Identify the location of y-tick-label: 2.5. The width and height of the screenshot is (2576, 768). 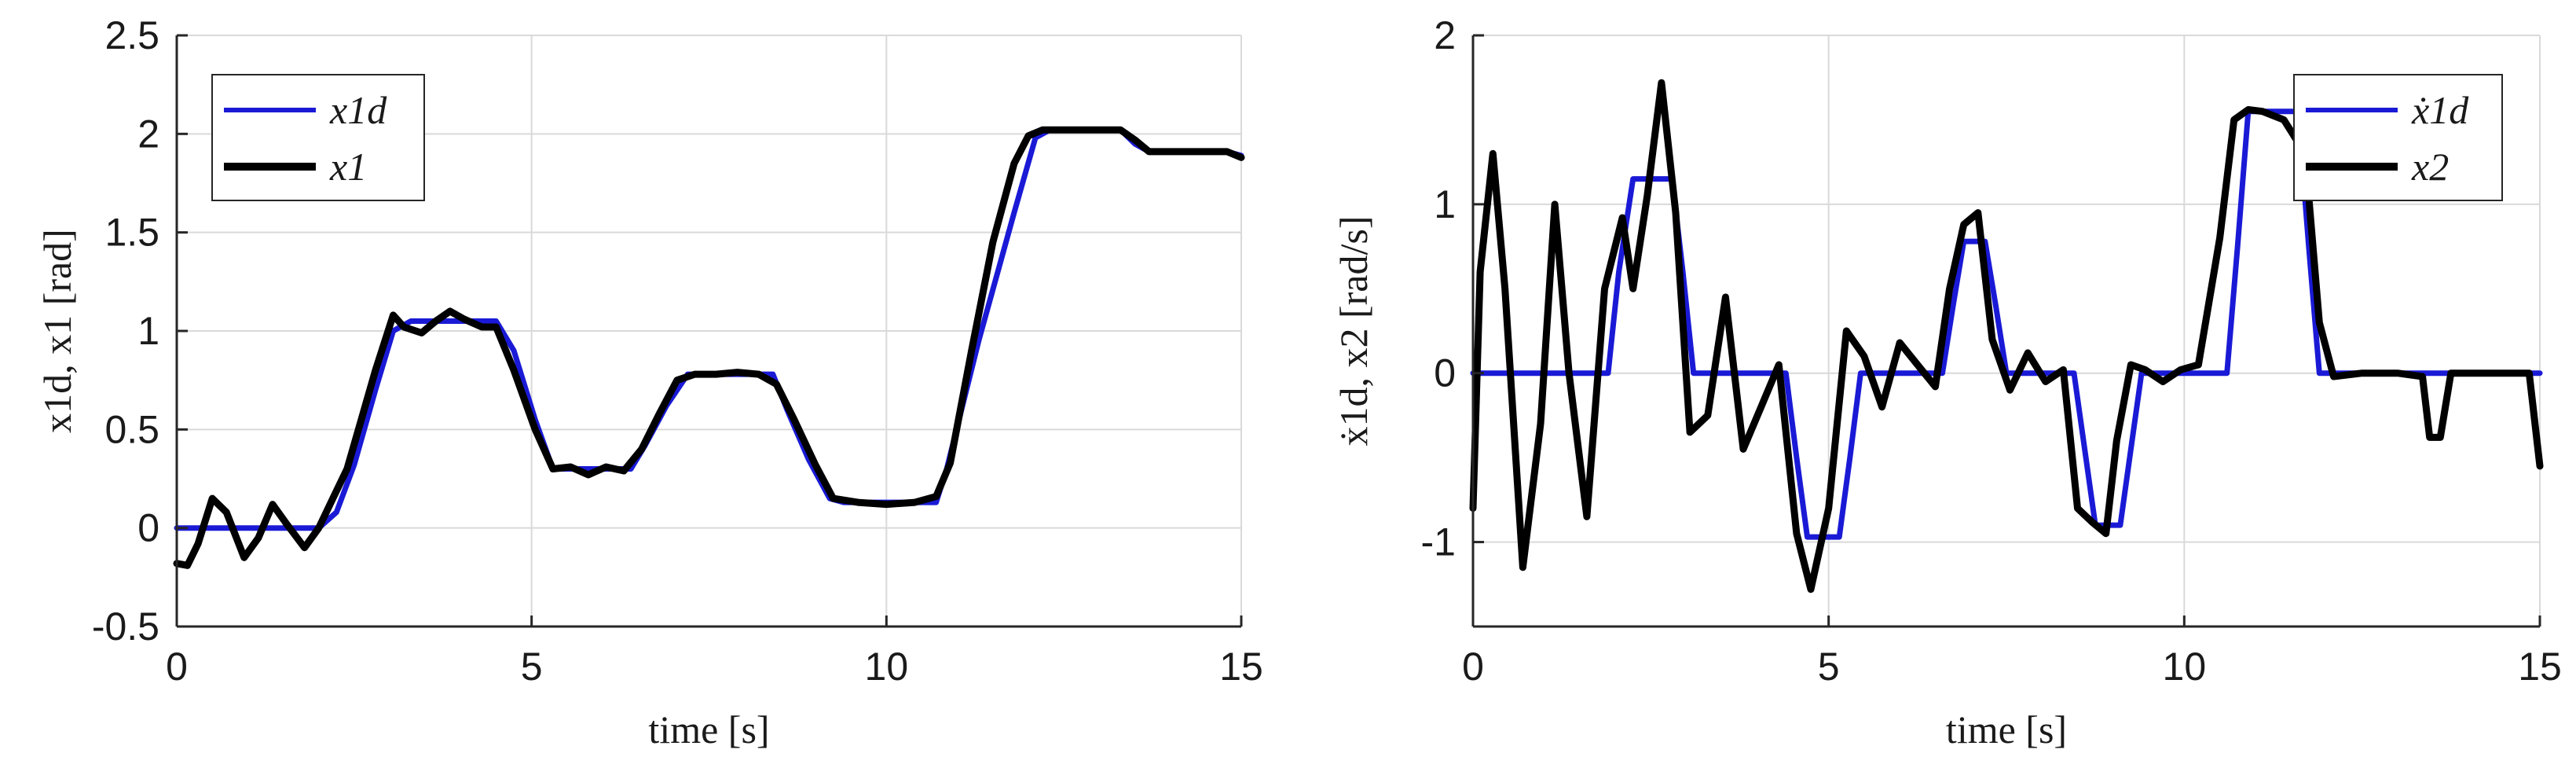
(131, 35).